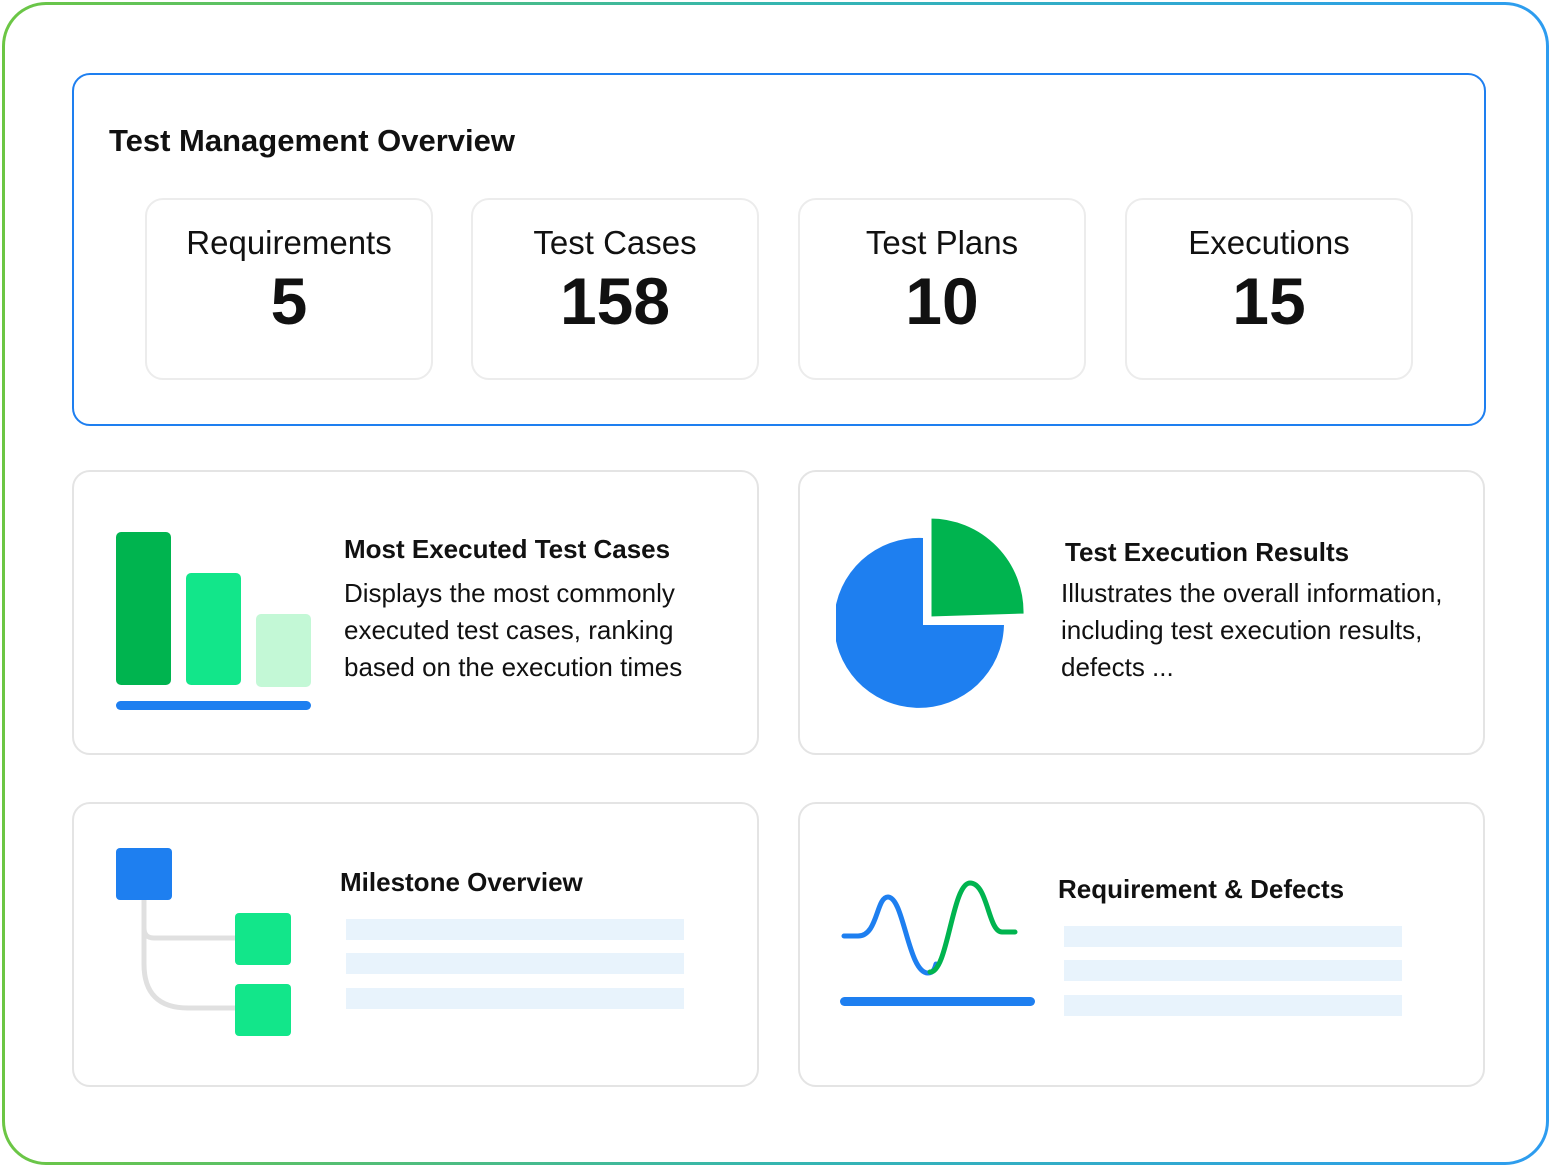  Describe the element at coordinates (1207, 552) in the screenshot. I see `card-title: Test Execution Results` at that location.